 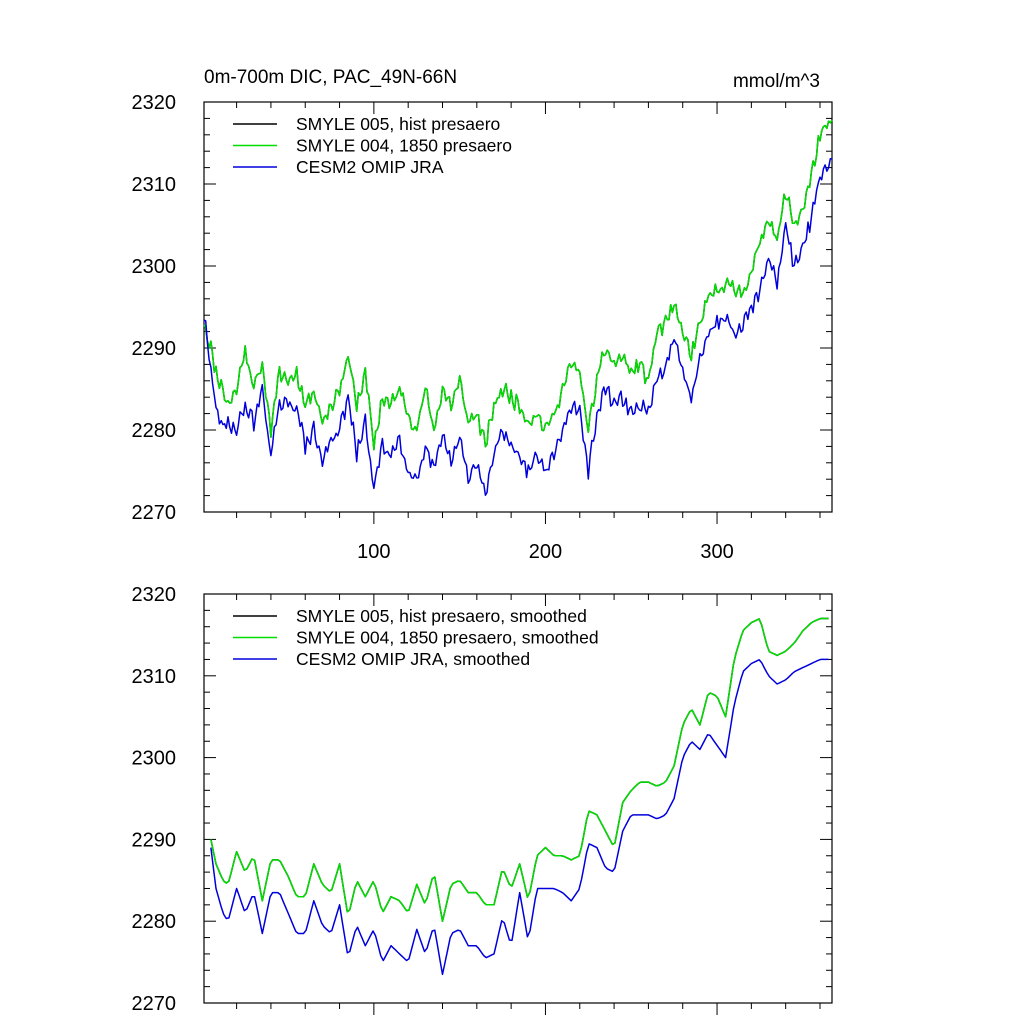 I want to click on legend-label: SMYLE 005, hist presaero, so click(x=398, y=124).